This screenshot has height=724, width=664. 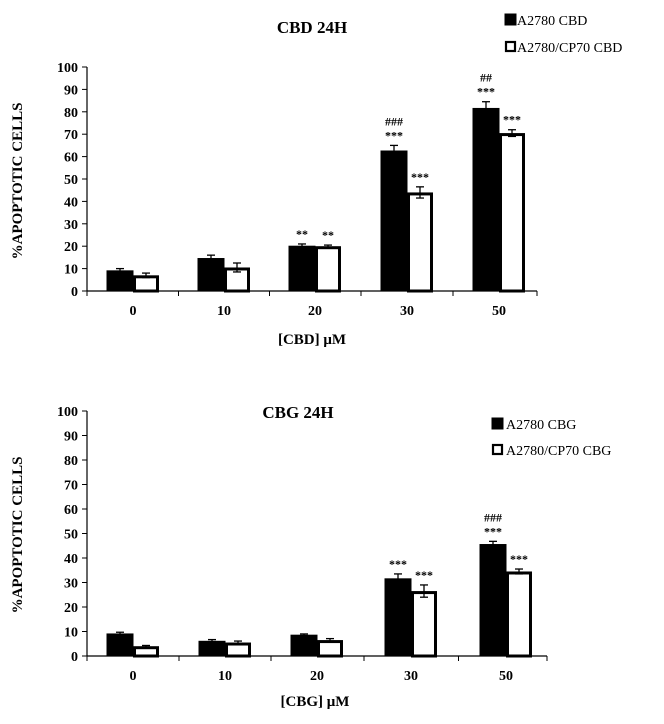 What do you see at coordinates (297, 412) in the screenshot?
I see `chart-title: CBG 24H` at bounding box center [297, 412].